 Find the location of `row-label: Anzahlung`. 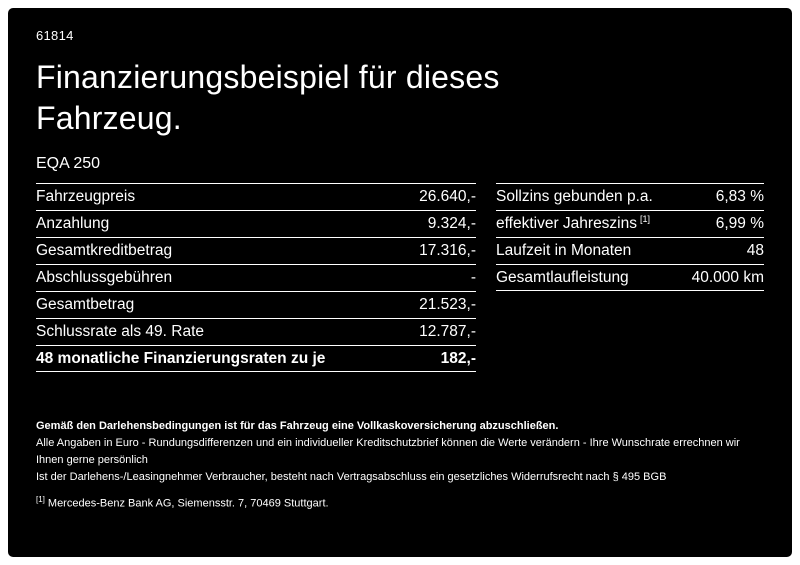

row-label: Anzahlung is located at coordinates (73, 223).